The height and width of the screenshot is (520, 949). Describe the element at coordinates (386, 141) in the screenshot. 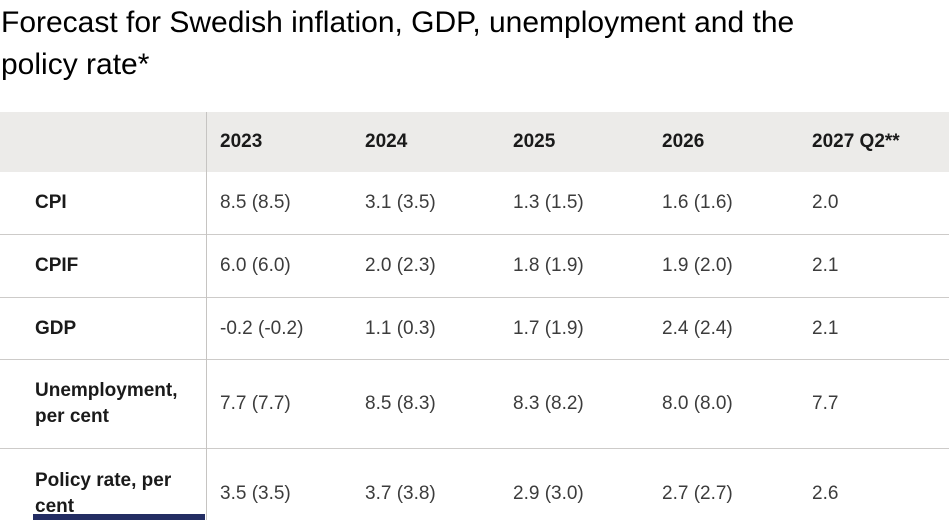

I see `header-cell-2024: 2024` at that location.